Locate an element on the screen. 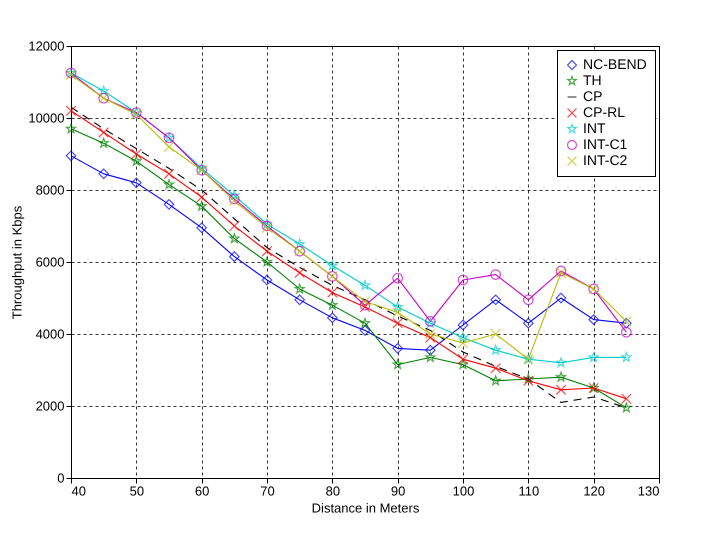  x-tick-label: 100 is located at coordinates (463, 491).